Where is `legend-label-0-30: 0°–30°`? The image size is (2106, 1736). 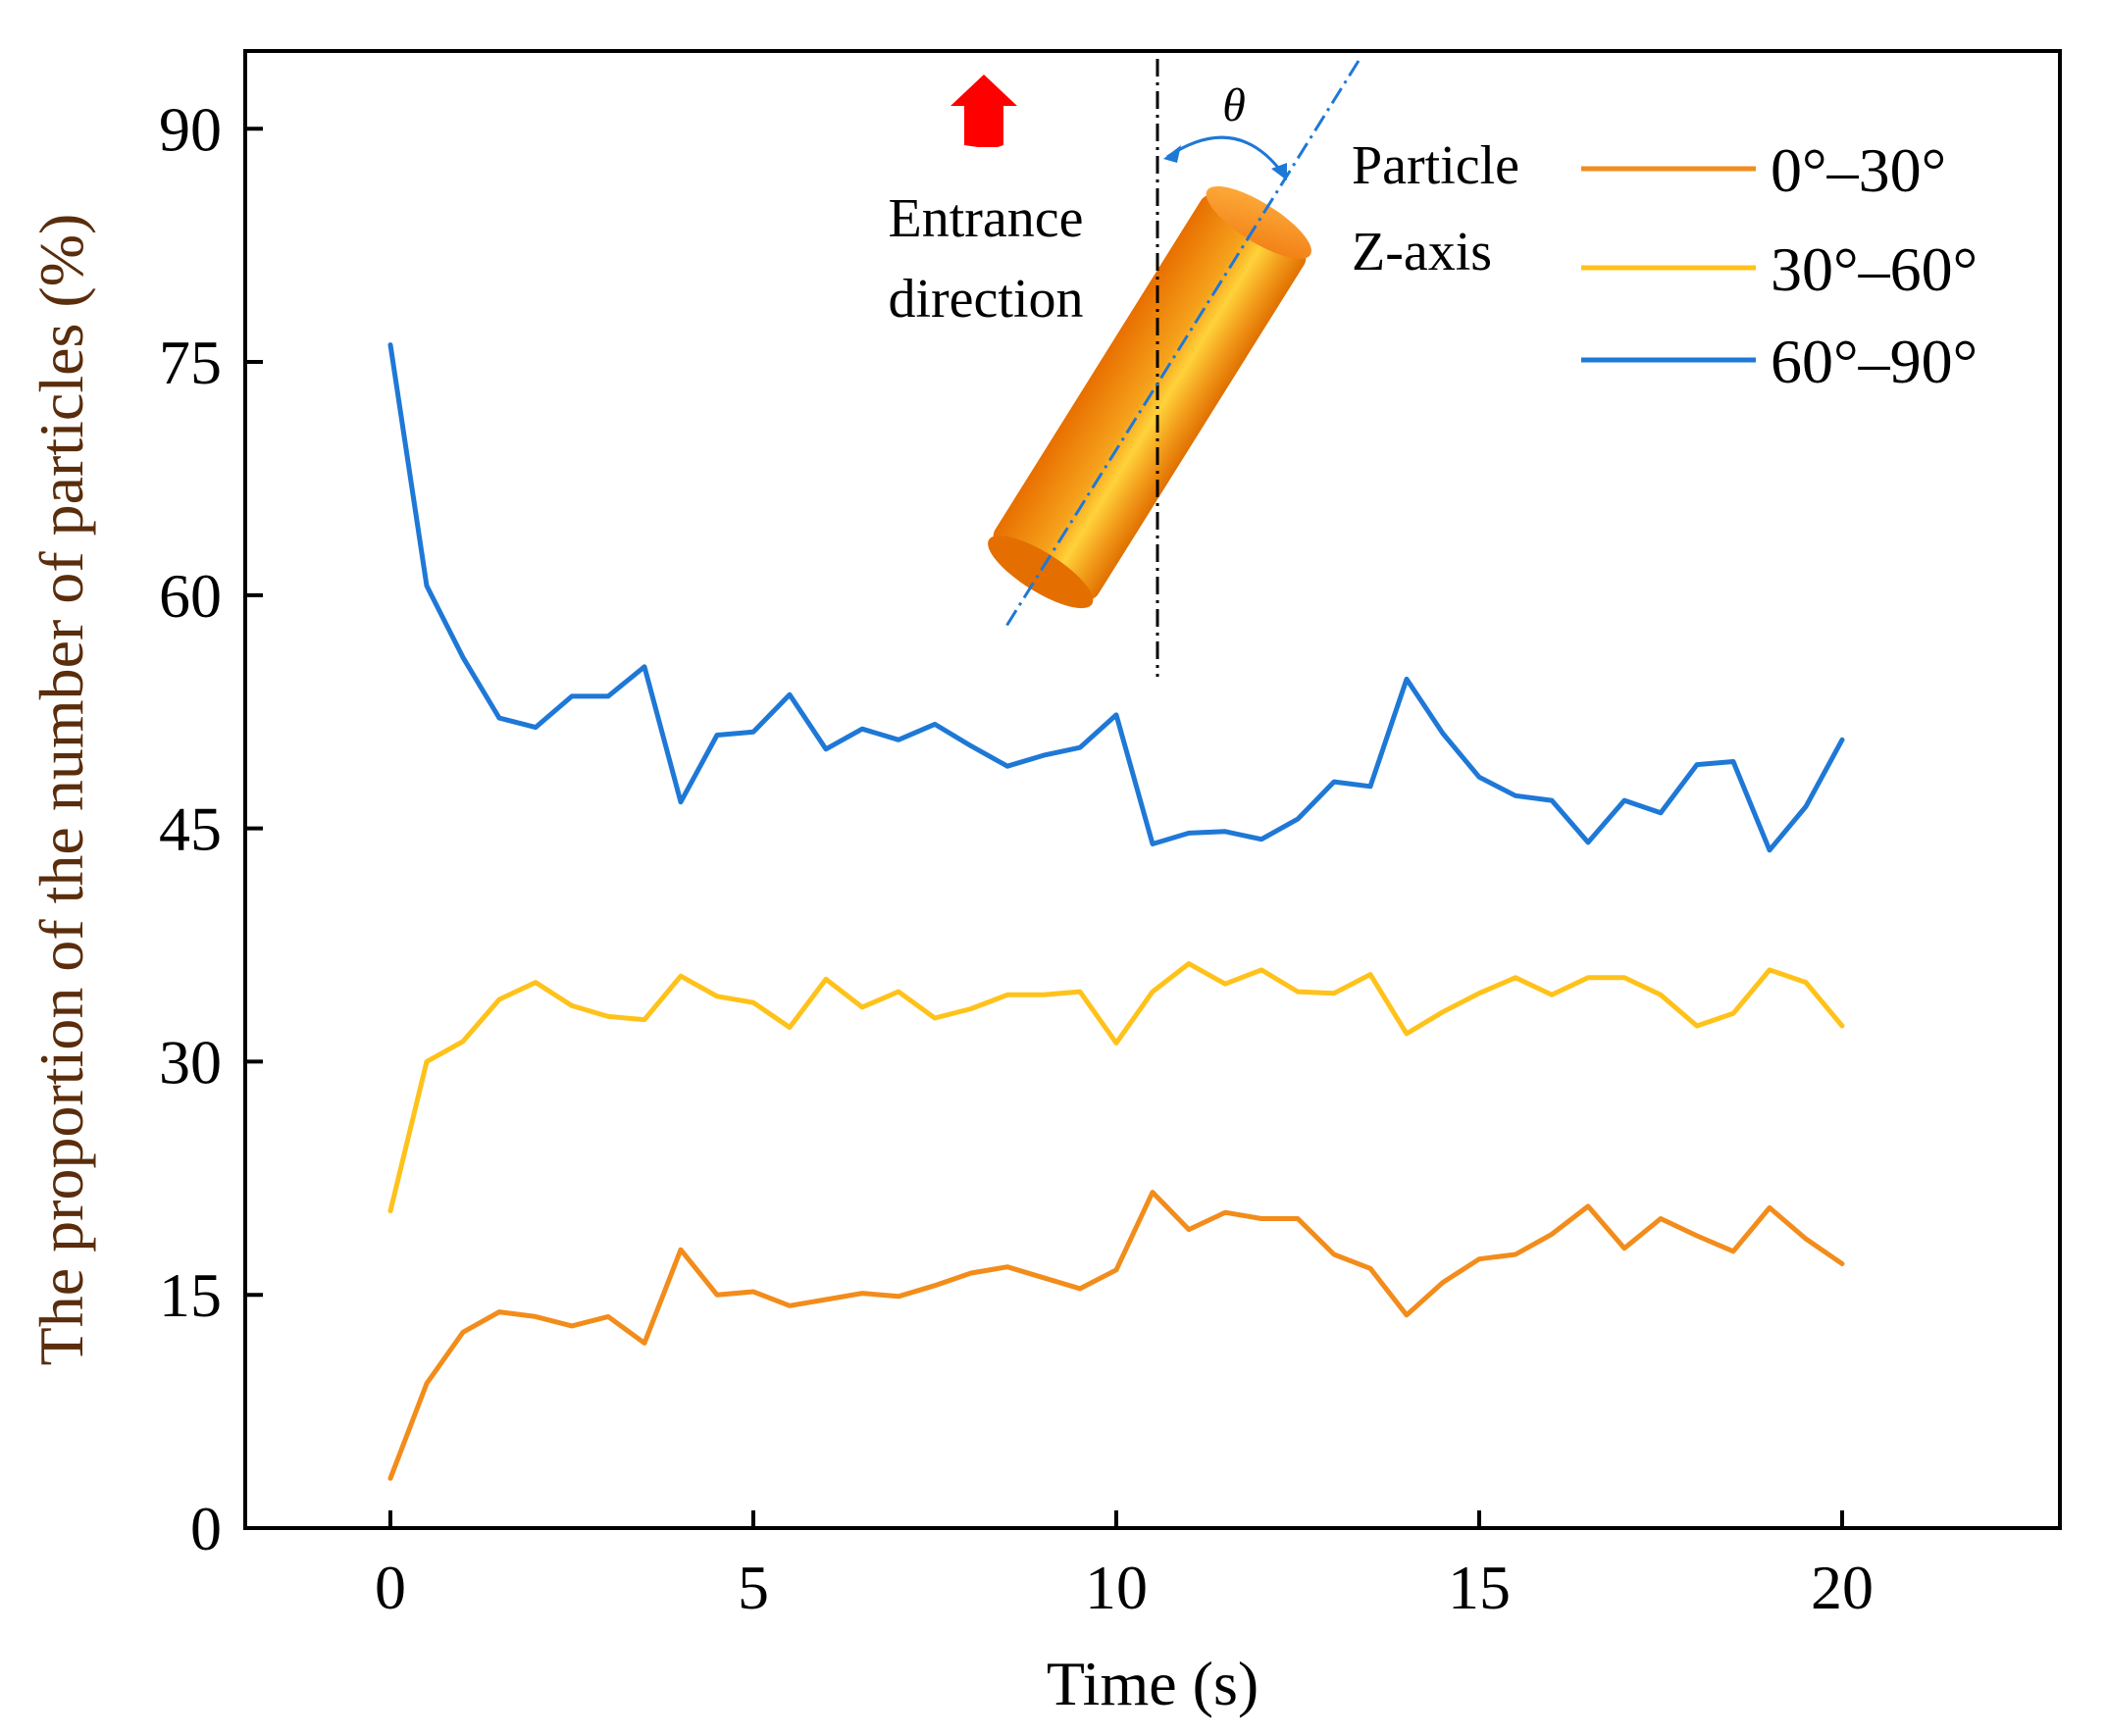
legend-label-0-30: 0°–30° is located at coordinates (1858, 170).